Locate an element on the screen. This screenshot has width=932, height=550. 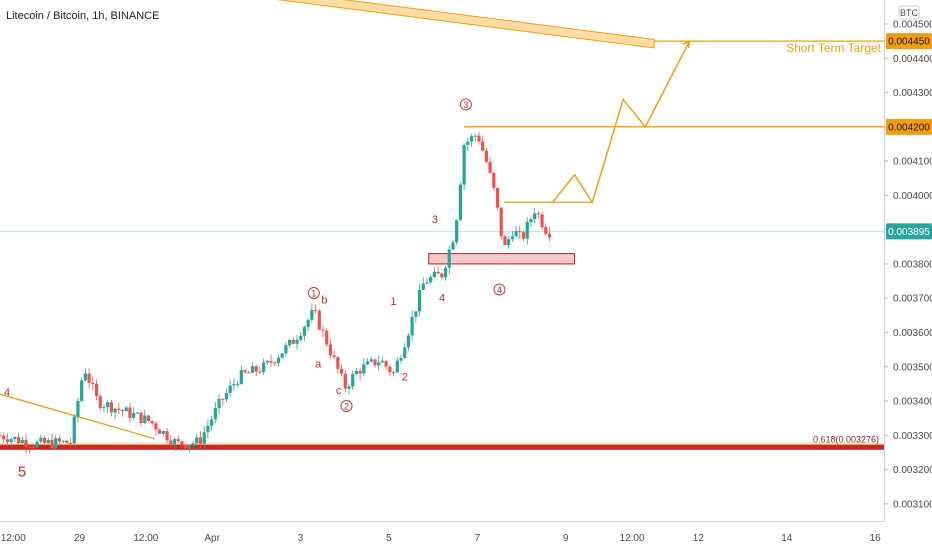
target-badge is located at coordinates (909, 41).